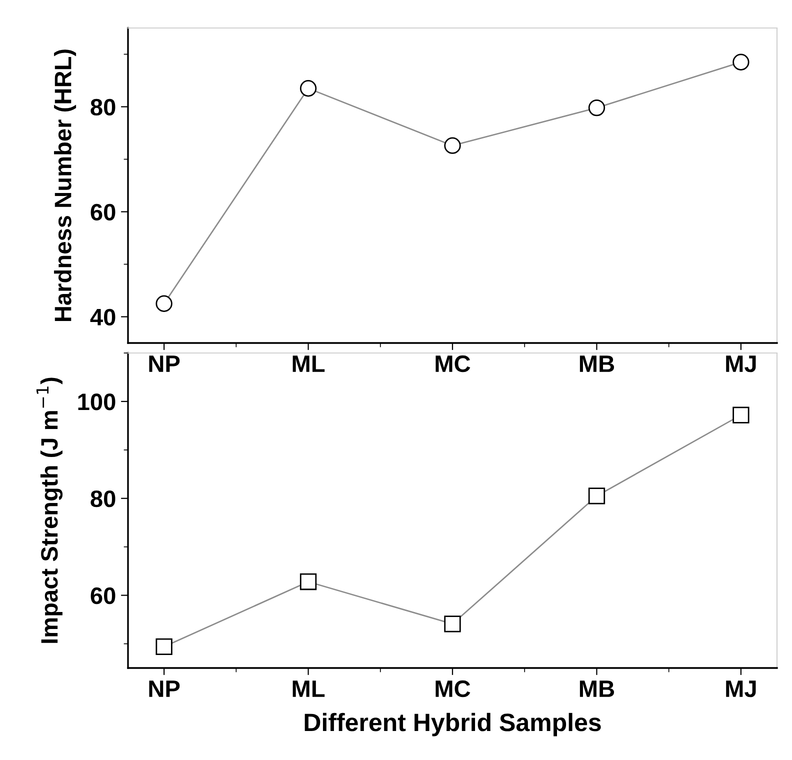 The width and height of the screenshot is (792, 760). I want to click on y-tick-label: 40, so click(103, 317).